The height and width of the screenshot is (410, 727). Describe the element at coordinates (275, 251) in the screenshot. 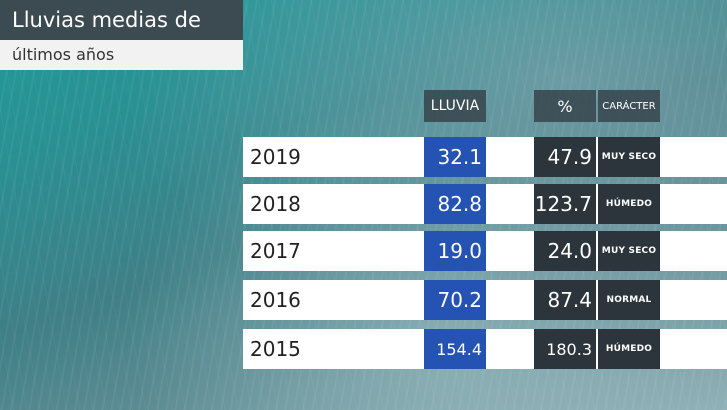

I see `row-year: 2017` at that location.